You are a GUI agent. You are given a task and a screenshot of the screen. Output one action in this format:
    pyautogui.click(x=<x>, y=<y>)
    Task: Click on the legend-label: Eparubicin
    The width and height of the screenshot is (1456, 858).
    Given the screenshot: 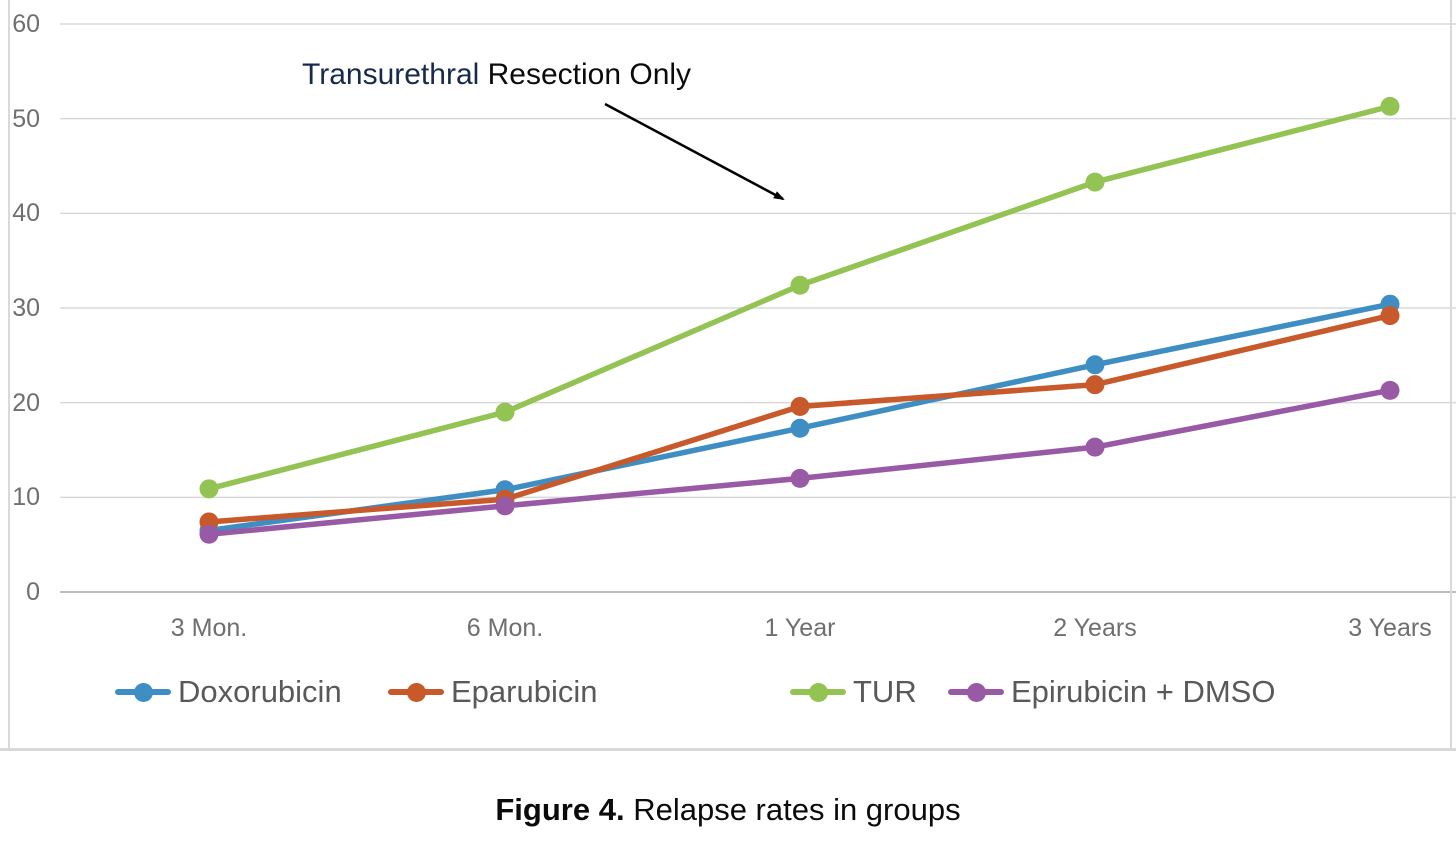 What is the action you would take?
    pyautogui.click(x=524, y=691)
    